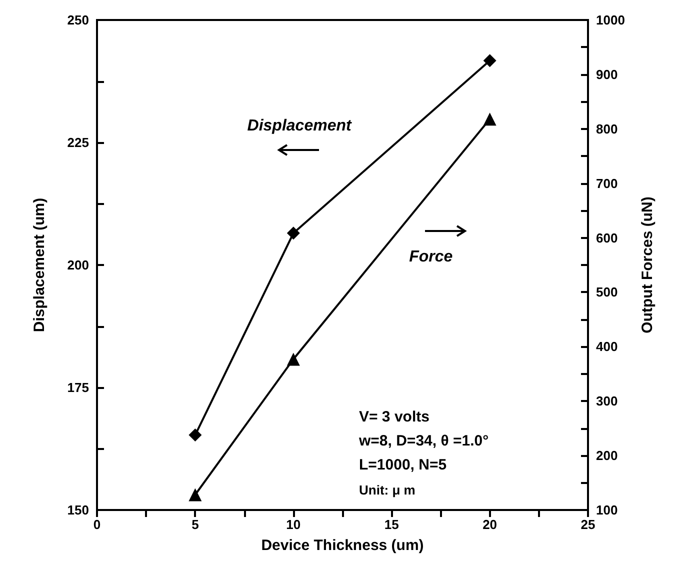 The height and width of the screenshot is (580, 684). Describe the element at coordinates (293, 524) in the screenshot. I see `x-tick-label: 10` at that location.